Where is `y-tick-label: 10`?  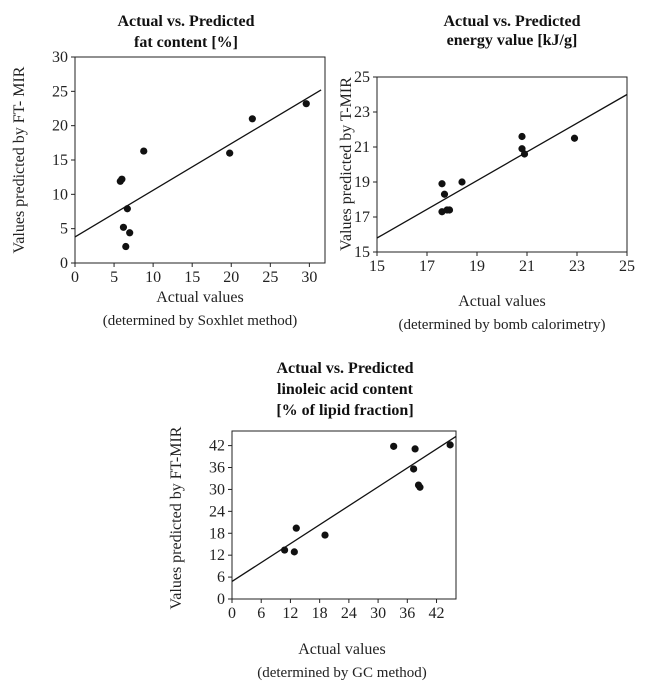 y-tick-label: 10 is located at coordinates (60, 194).